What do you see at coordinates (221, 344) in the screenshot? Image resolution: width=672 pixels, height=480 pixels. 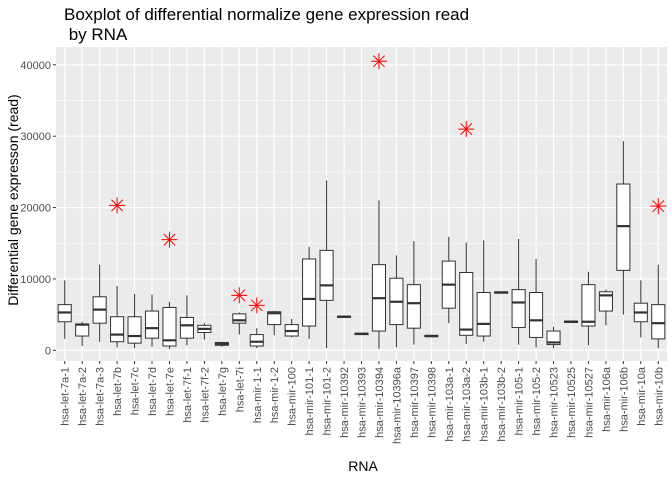 I see `box-hsa-let-7g` at bounding box center [221, 344].